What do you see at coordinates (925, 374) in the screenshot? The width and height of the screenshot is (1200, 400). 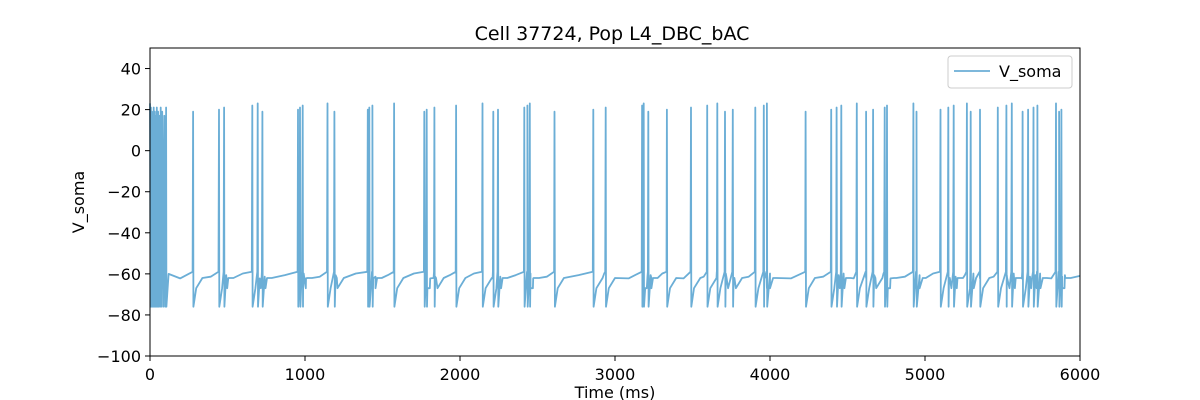 I see `x-tick-label: 5000` at bounding box center [925, 374].